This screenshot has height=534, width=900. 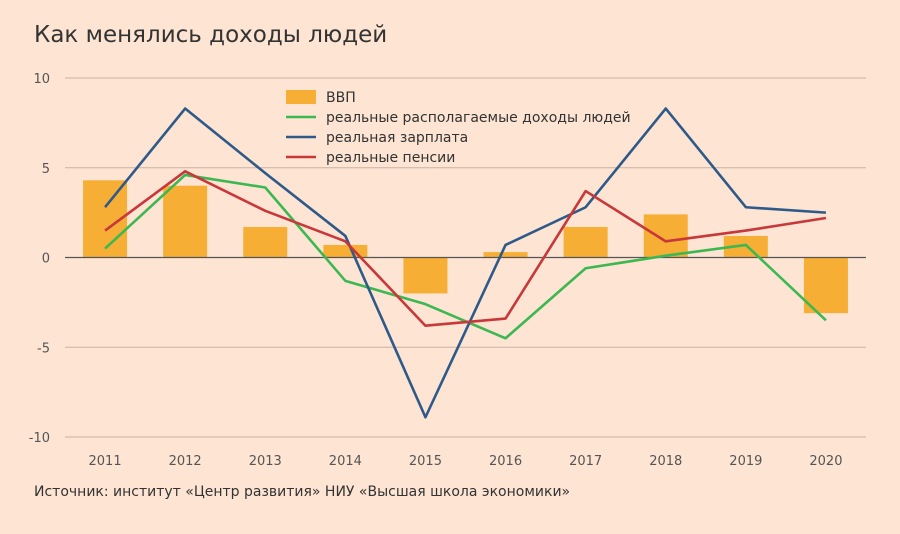 I want to click on legend-label: реальная зарплата, so click(x=397, y=138).